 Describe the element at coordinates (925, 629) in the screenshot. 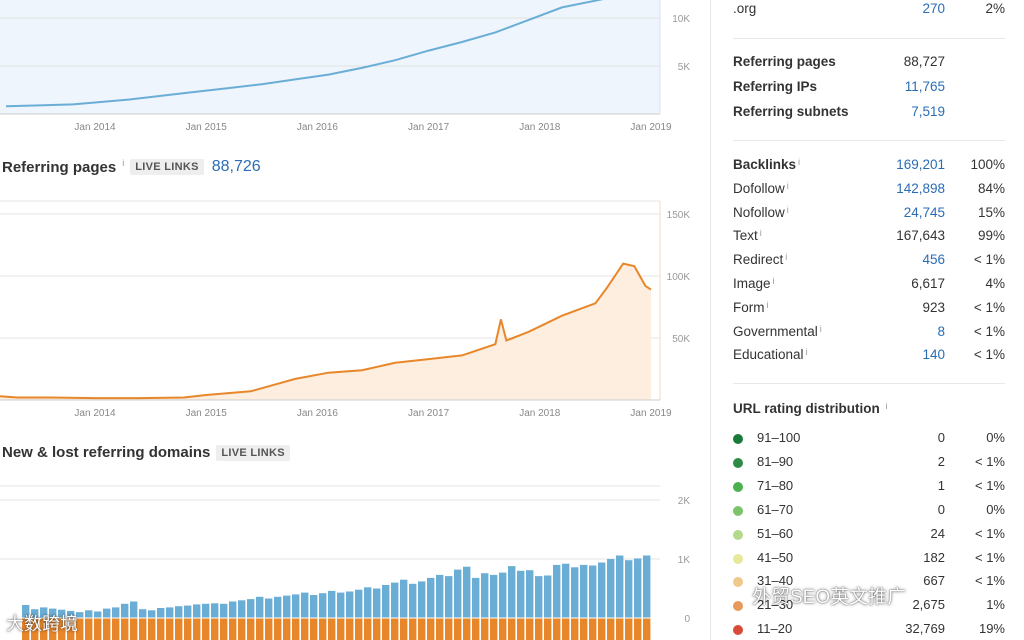

I see `rating-count: 32,769` at that location.